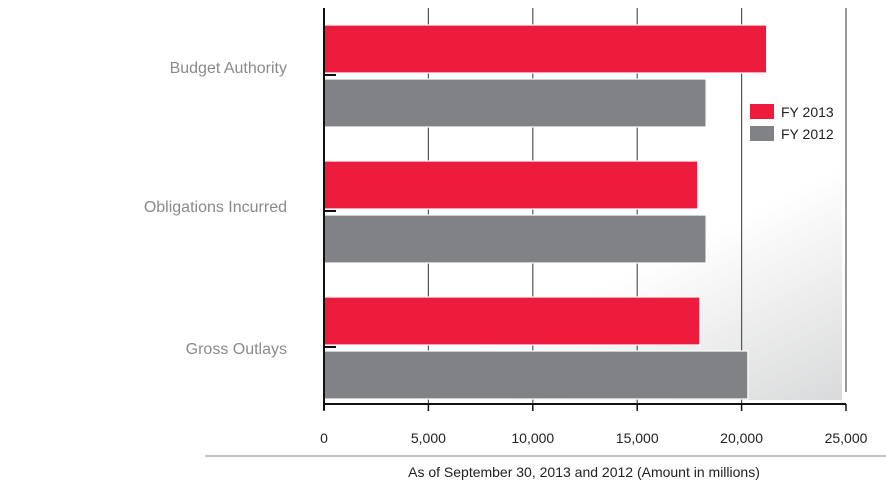 This screenshot has width=886, height=480. Describe the element at coordinates (594, 438) in the screenshot. I see `tick-labels: 0 5,000 10,000 15,000 20,000 25,000` at that location.